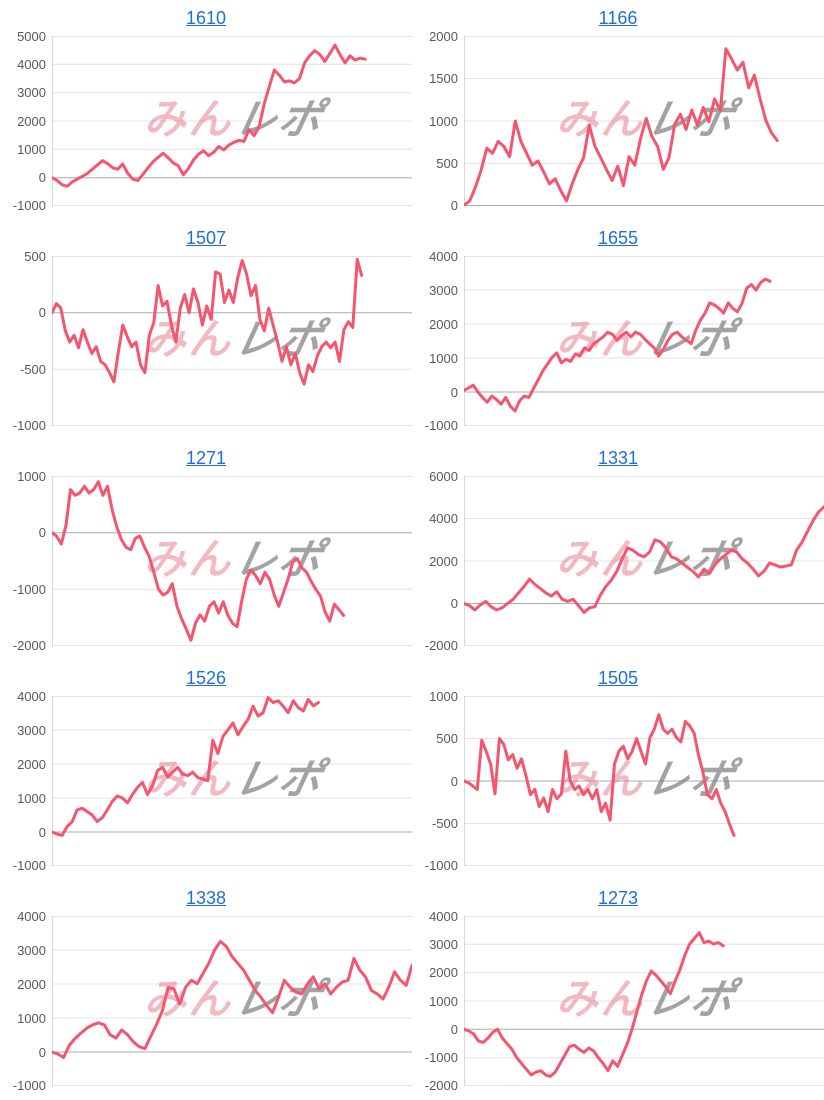 This screenshot has height=1100, width=824. I want to click on y-axis-labels: 4000 3000 2000 1000 0 -1000 -2000, so click(438, 1001).